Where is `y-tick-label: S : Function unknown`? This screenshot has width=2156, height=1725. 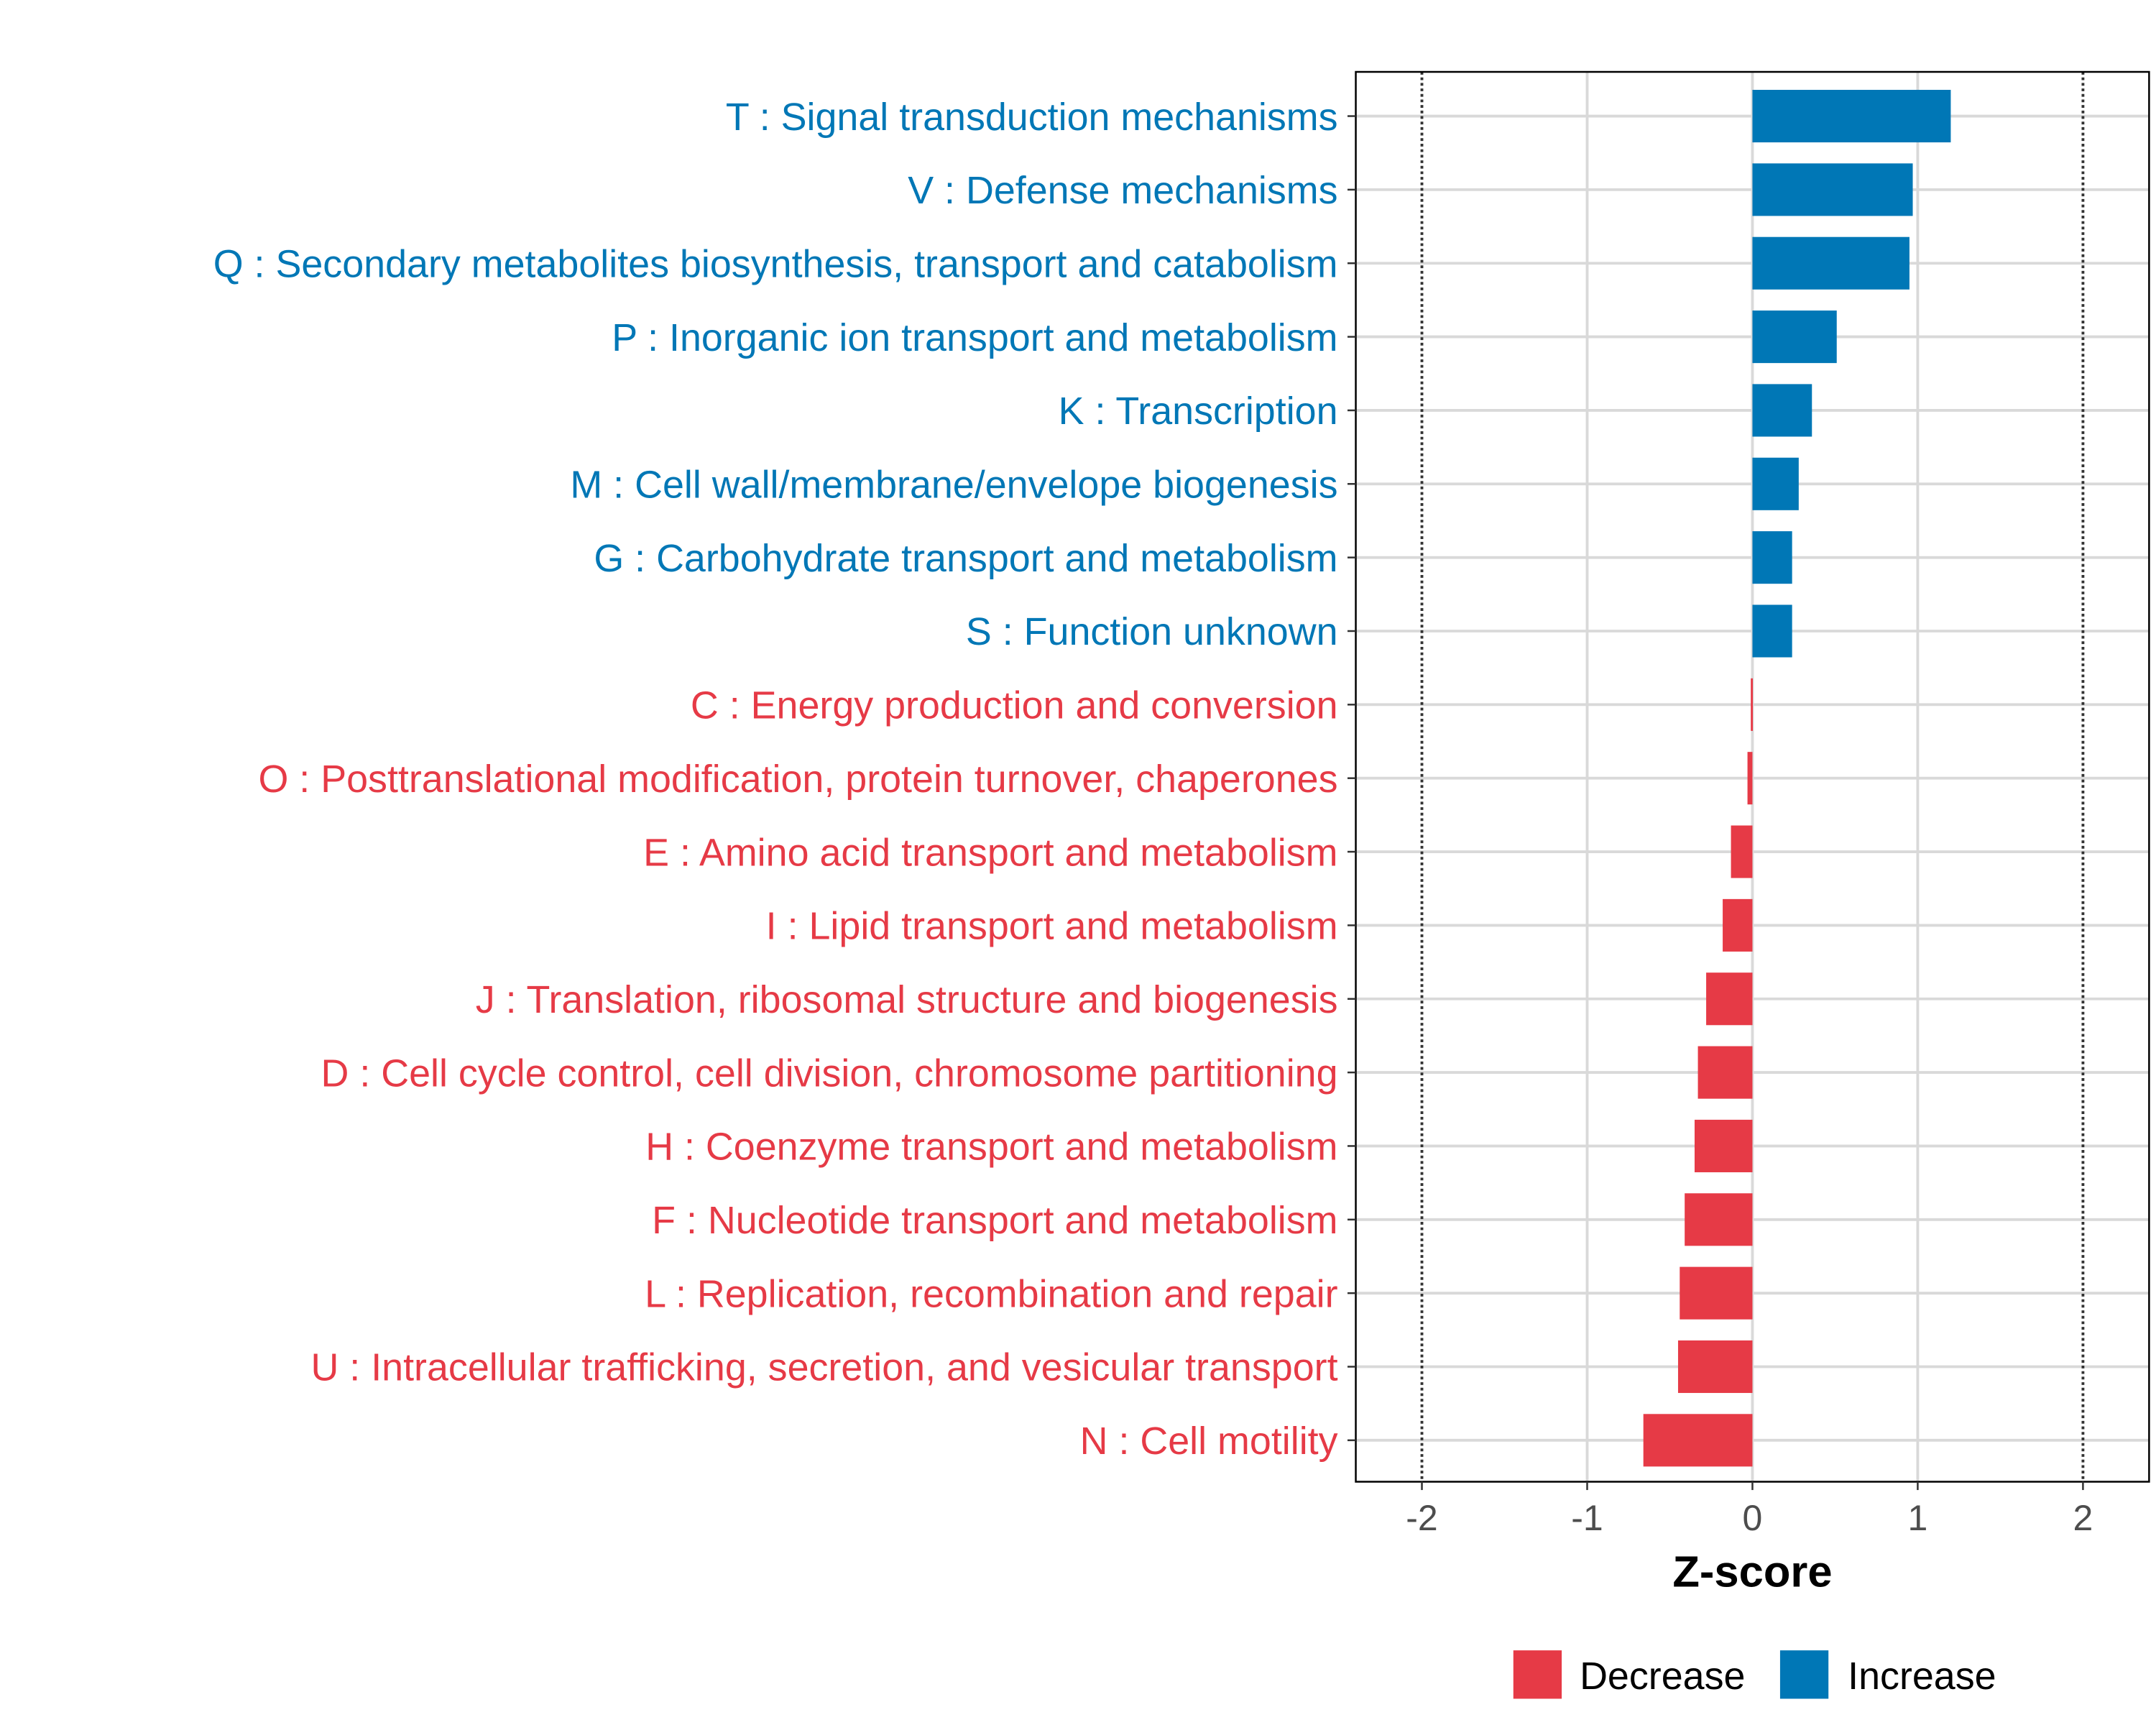 y-tick-label: S : Function unknown is located at coordinates (1152, 631).